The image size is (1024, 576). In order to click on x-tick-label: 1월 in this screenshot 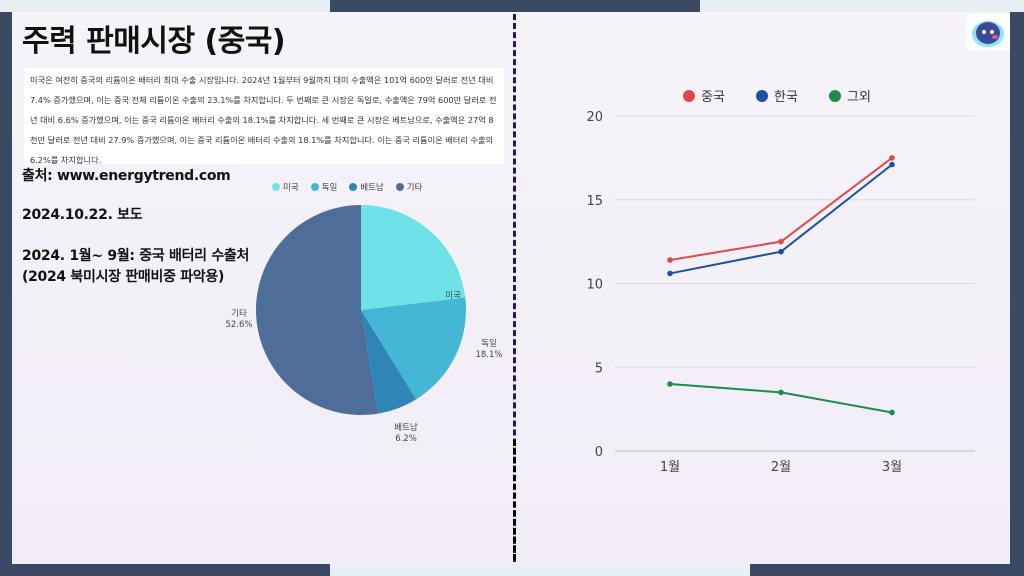, I will do `click(670, 467)`.